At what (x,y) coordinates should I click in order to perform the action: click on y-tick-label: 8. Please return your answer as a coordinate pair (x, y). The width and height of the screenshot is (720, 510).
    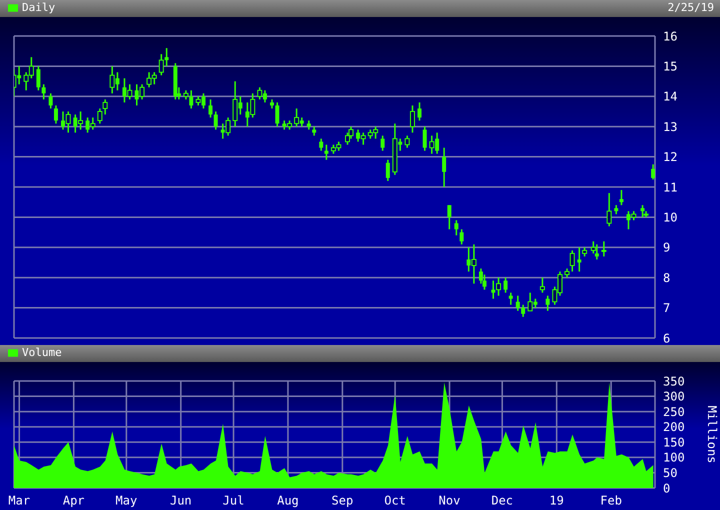
    Looking at the image, I should click on (666, 277).